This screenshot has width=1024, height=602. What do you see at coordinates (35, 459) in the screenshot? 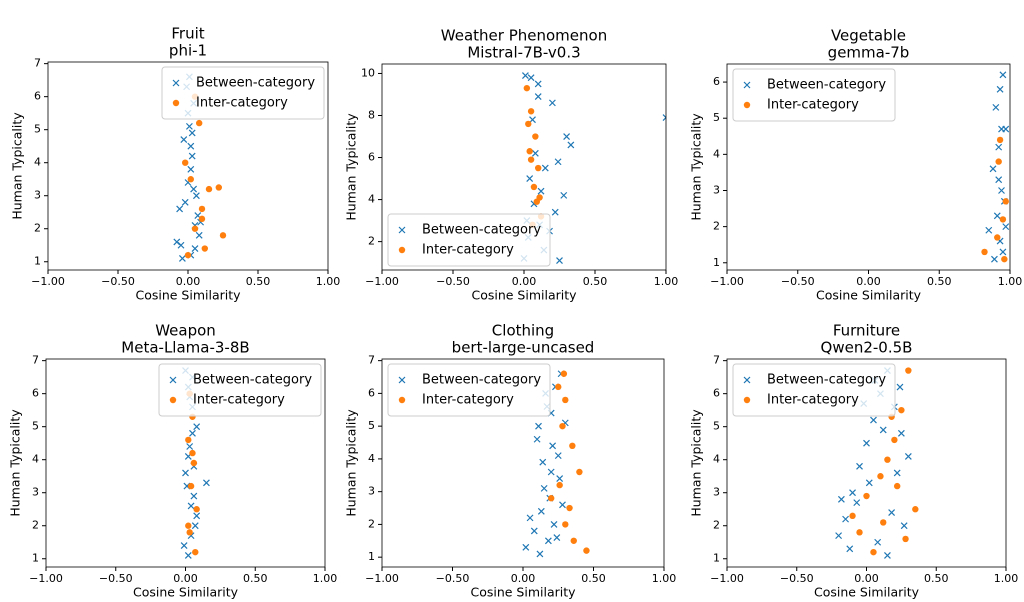
I see `y-tick-label: 4` at bounding box center [35, 459].